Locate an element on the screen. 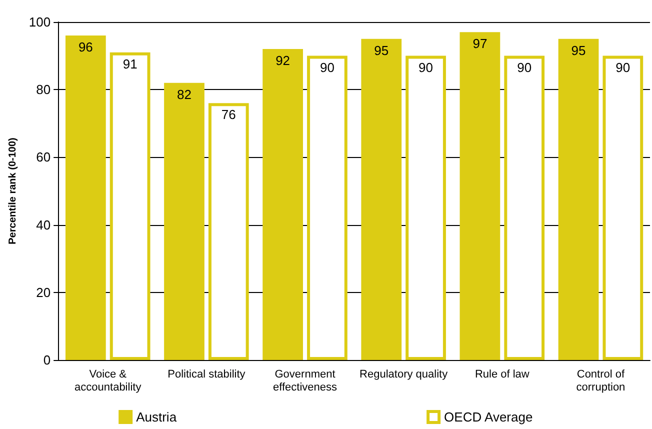  data-label: 96 is located at coordinates (85, 47).